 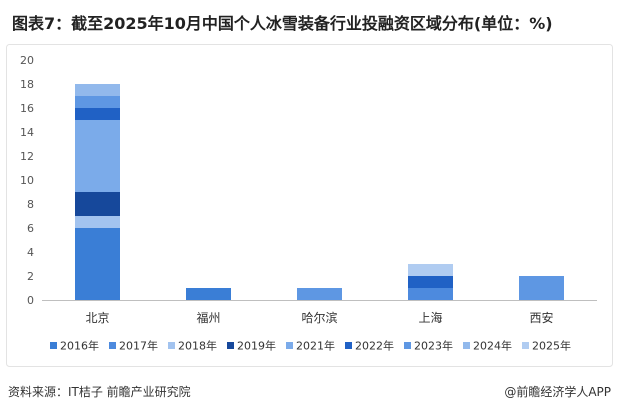 What do you see at coordinates (27, 156) in the screenshot?
I see `y-tick-label: 12` at bounding box center [27, 156].